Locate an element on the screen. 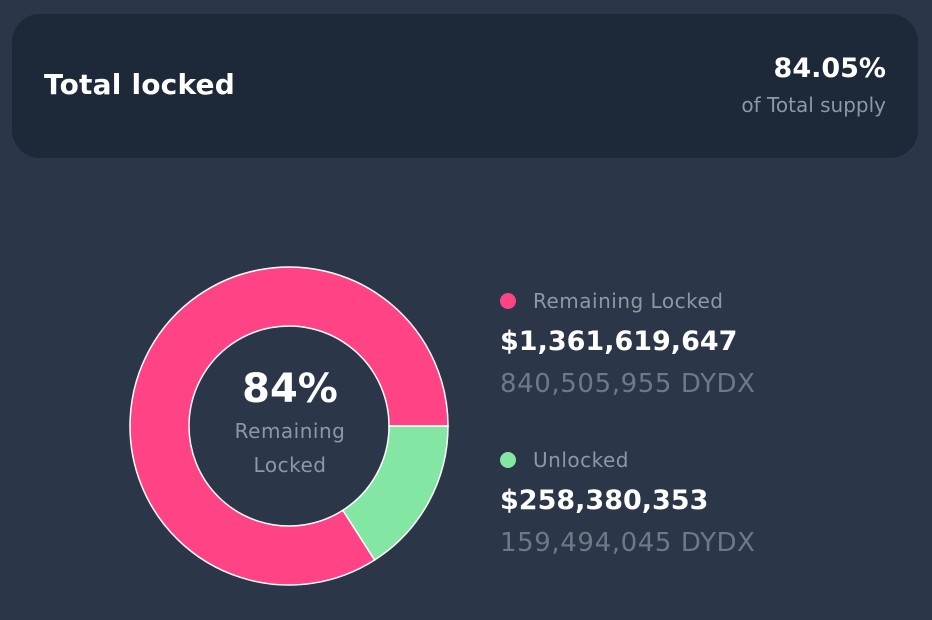 The width and height of the screenshot is (932, 620). card-title: Total locked is located at coordinates (139, 84).